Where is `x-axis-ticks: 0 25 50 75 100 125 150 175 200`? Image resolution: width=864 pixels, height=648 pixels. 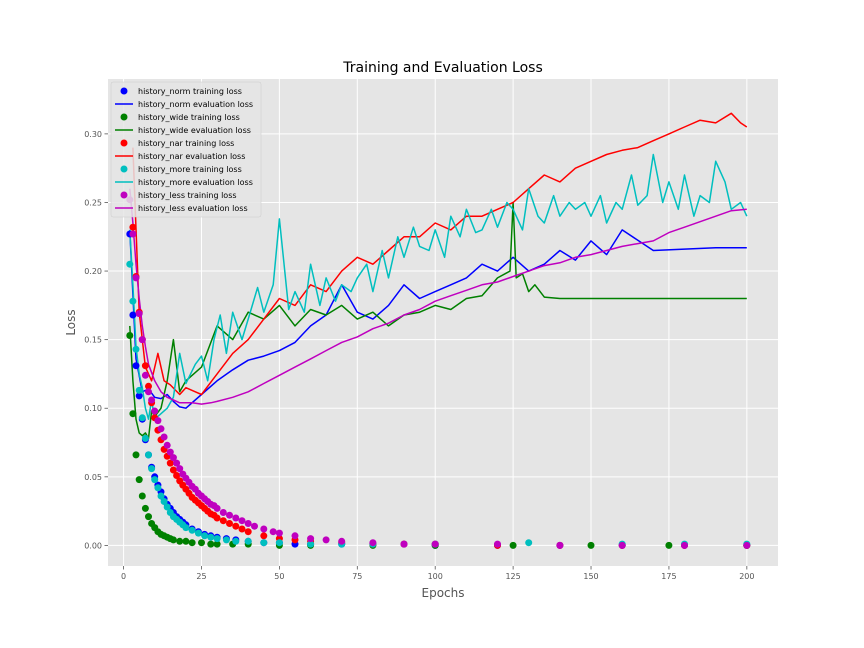 x-axis-ticks: 0 25 50 75 100 125 150 175 200 is located at coordinates (437, 573).